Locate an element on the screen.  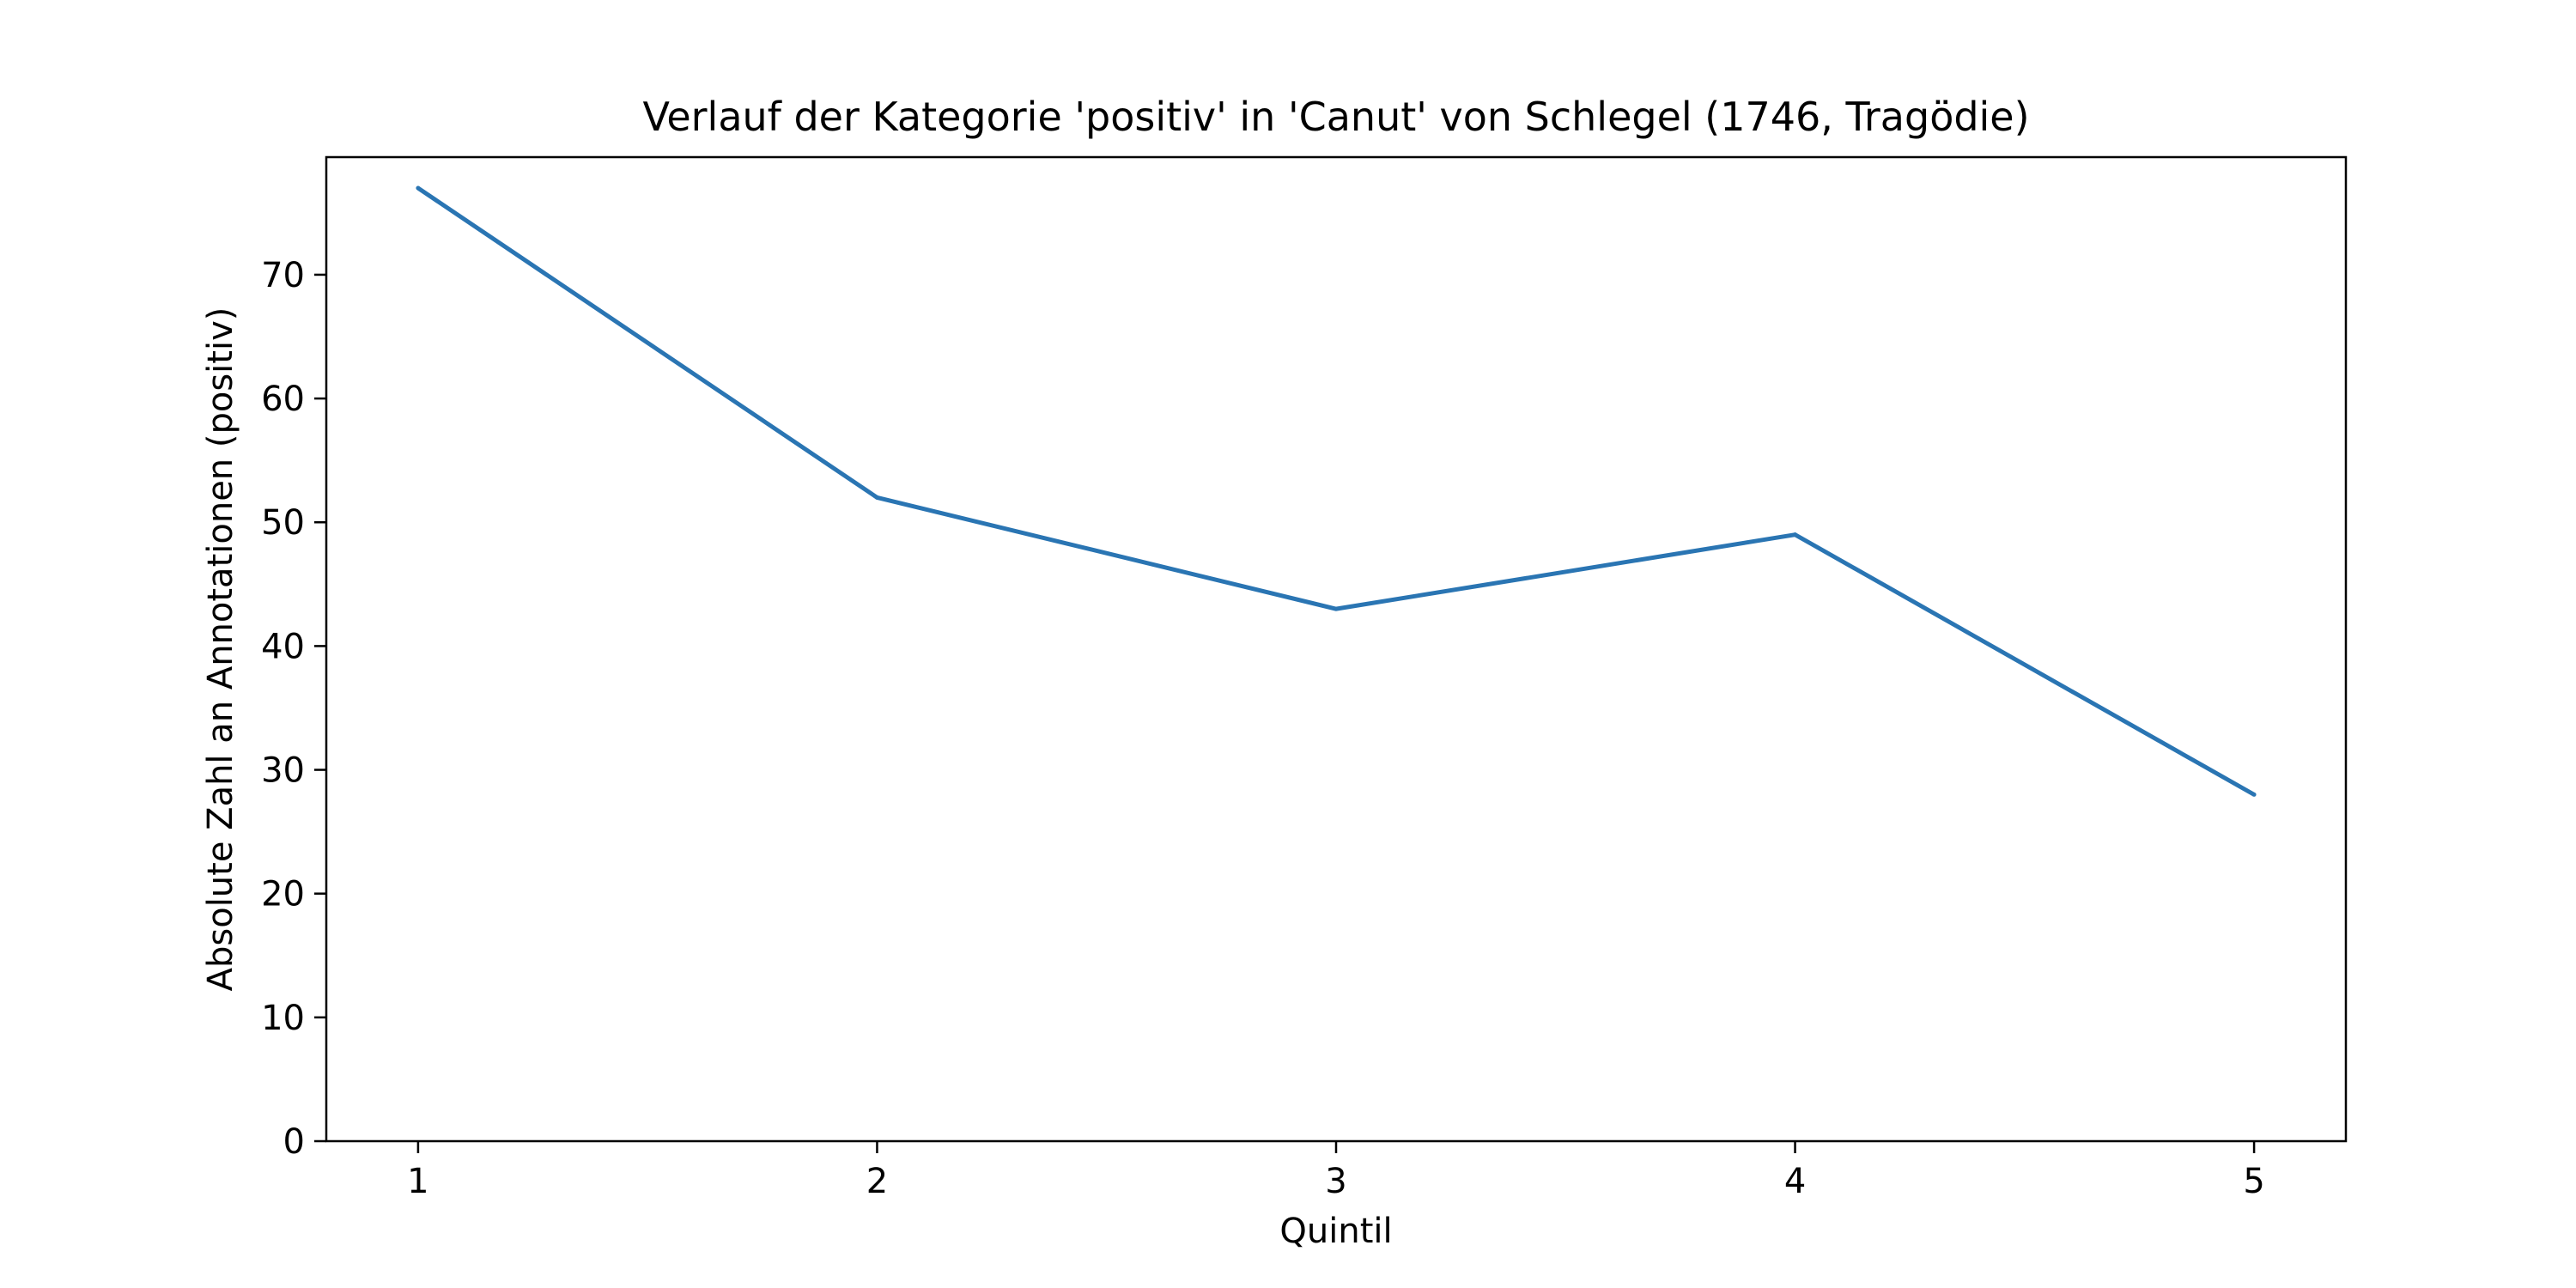
x-tick-label: 2 is located at coordinates (877, 1181).